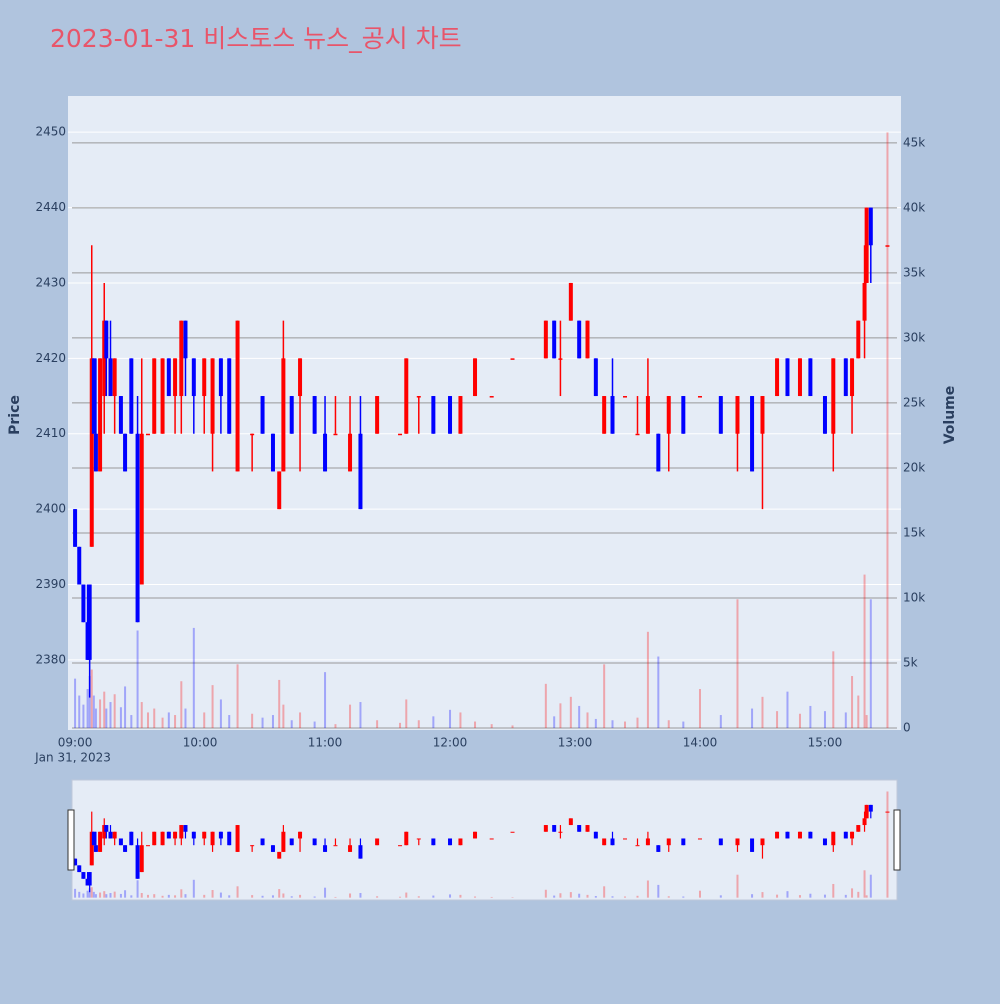  What do you see at coordinates (914, 142) in the screenshot?
I see `y2-tick-label: 45k` at bounding box center [914, 142].